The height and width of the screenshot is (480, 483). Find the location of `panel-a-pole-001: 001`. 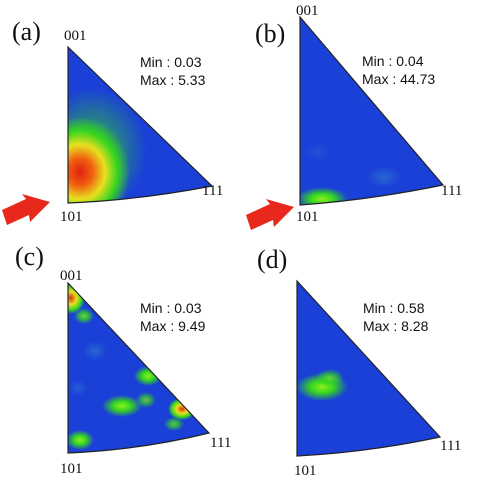

panel-a-pole-001: 001 is located at coordinates (75, 36).